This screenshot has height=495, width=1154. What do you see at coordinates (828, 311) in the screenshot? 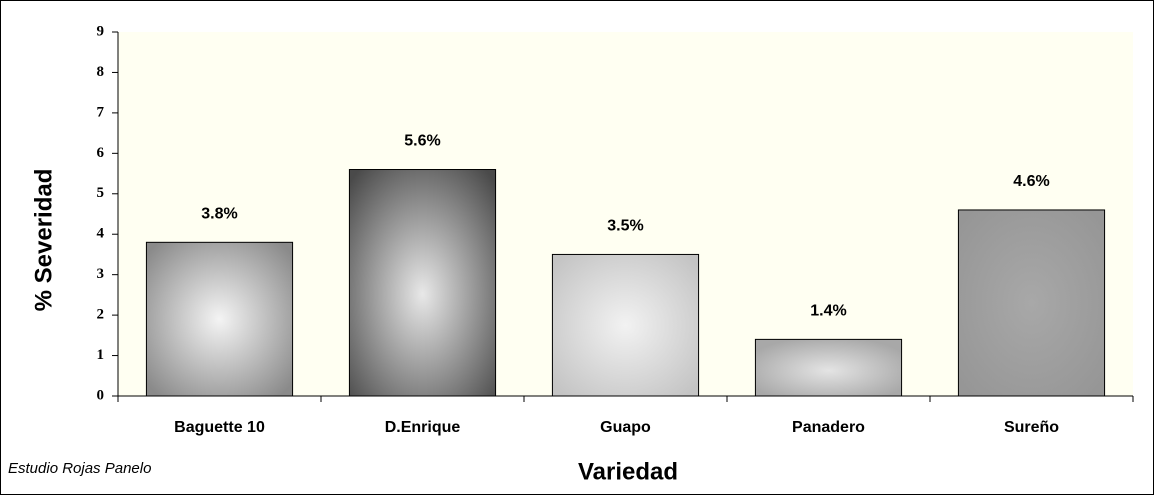
I see `value-label: 1.4%` at bounding box center [828, 311].